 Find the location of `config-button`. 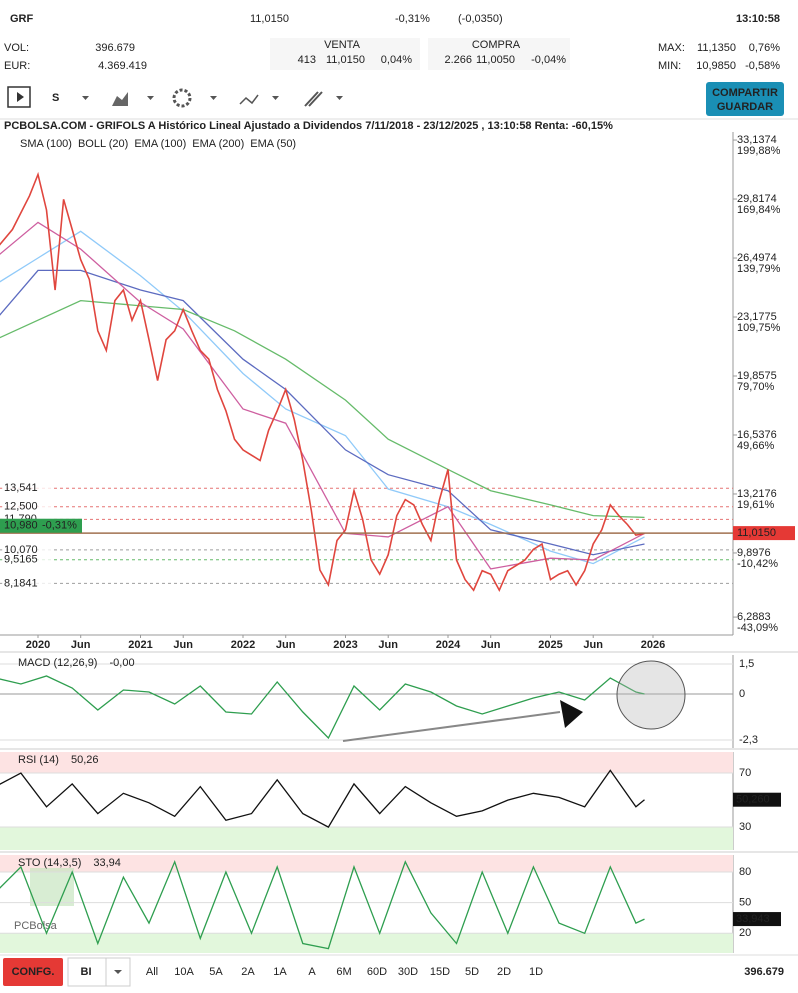

config-button is located at coordinates (33, 972).